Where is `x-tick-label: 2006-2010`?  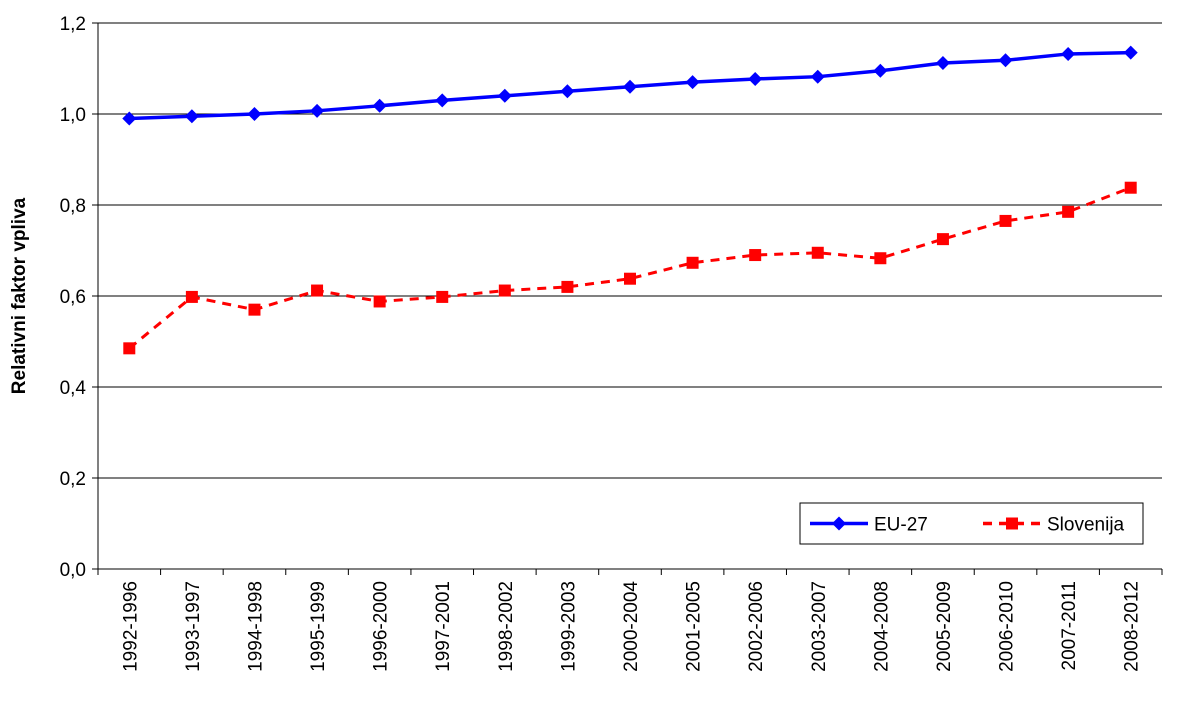 x-tick-label: 2006-2010 is located at coordinates (1007, 626).